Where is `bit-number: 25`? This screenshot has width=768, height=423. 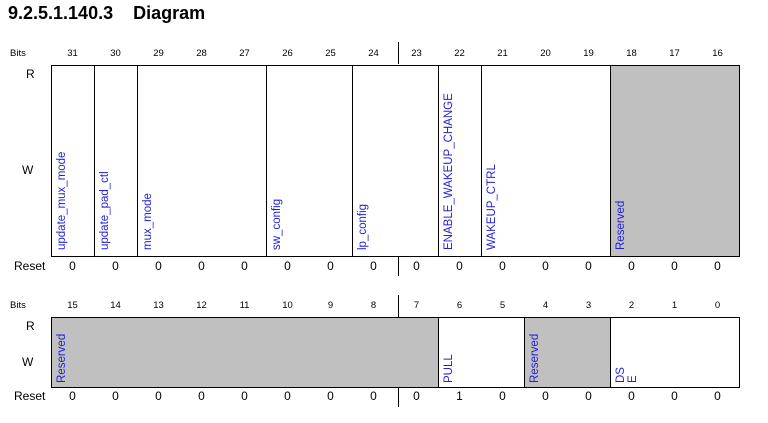
bit-number: 25 is located at coordinates (330, 53).